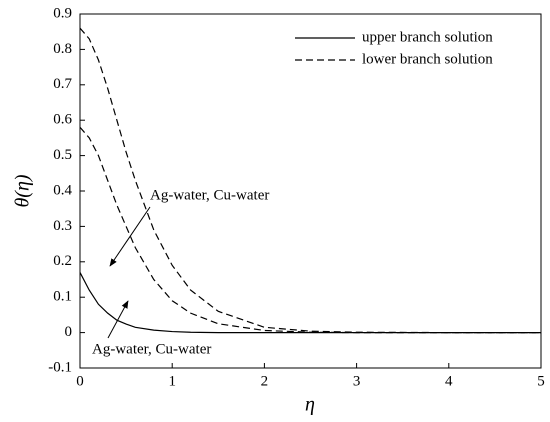 The height and width of the screenshot is (422, 550). I want to click on y-tick-label: 0.1, so click(62, 297).